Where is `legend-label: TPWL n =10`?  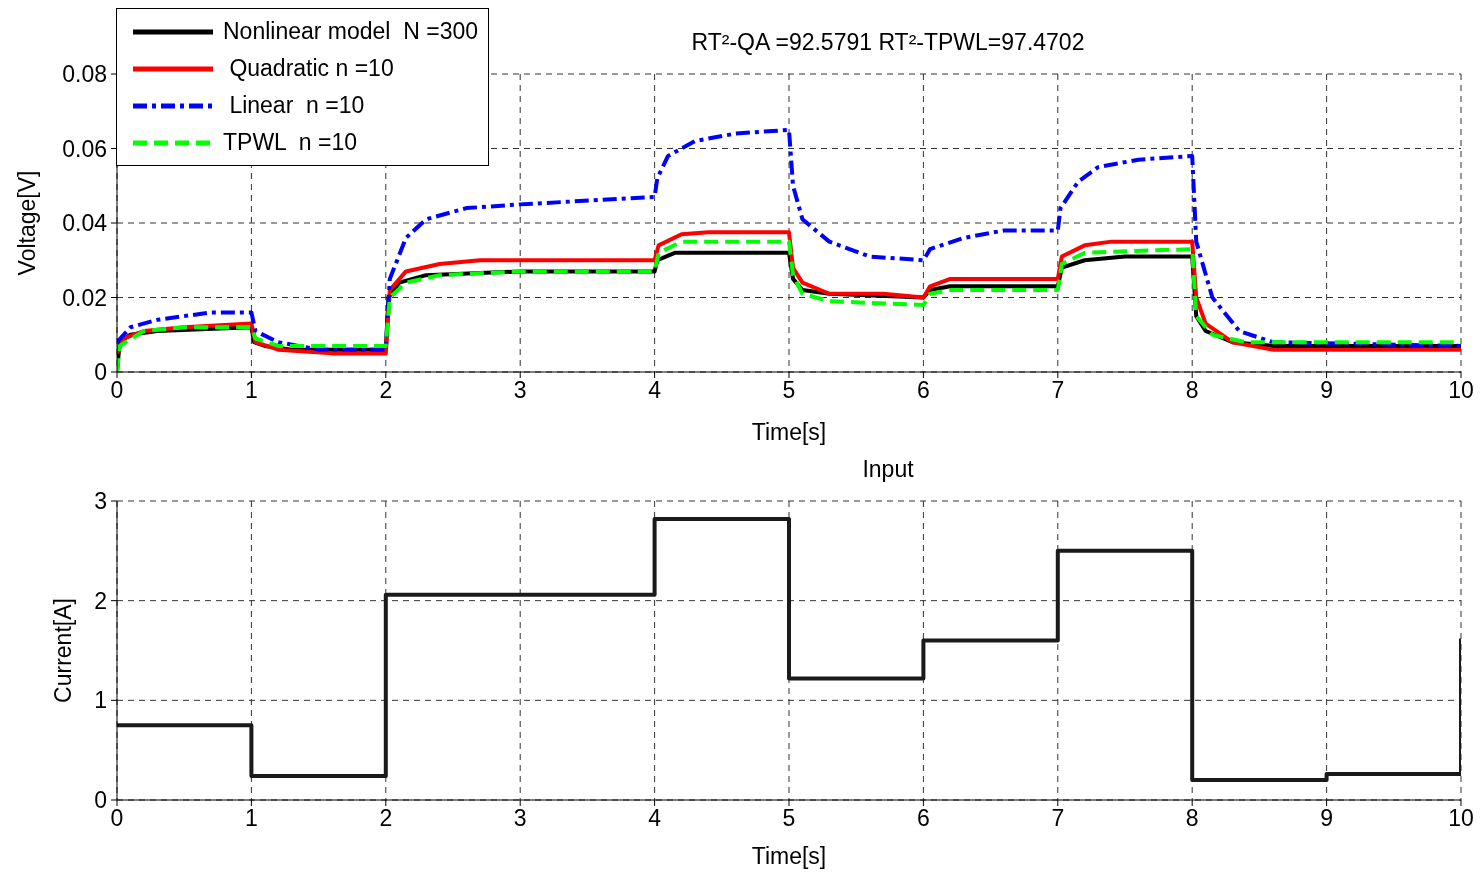
legend-label: TPWL n =10 is located at coordinates (290, 142).